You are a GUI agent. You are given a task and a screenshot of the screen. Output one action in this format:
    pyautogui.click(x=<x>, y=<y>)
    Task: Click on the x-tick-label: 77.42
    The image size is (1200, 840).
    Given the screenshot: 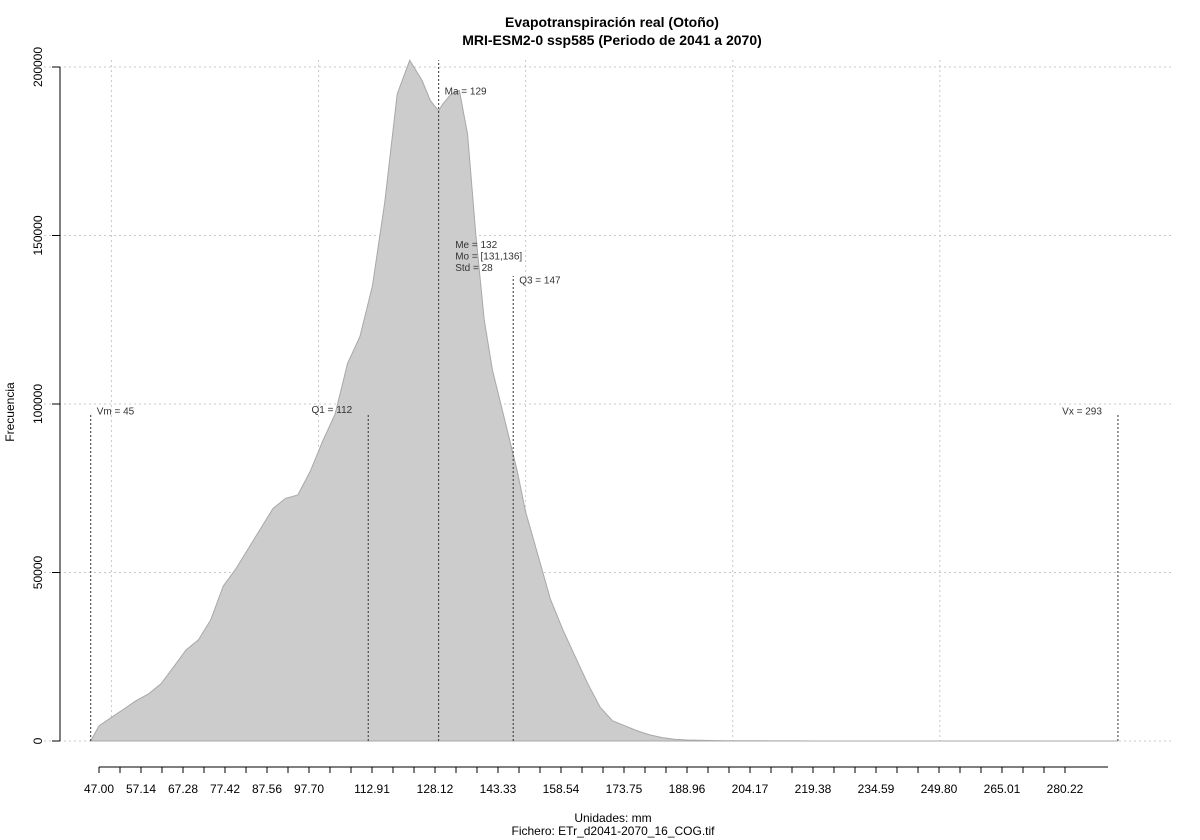 What is the action you would take?
    pyautogui.click(x=225, y=789)
    